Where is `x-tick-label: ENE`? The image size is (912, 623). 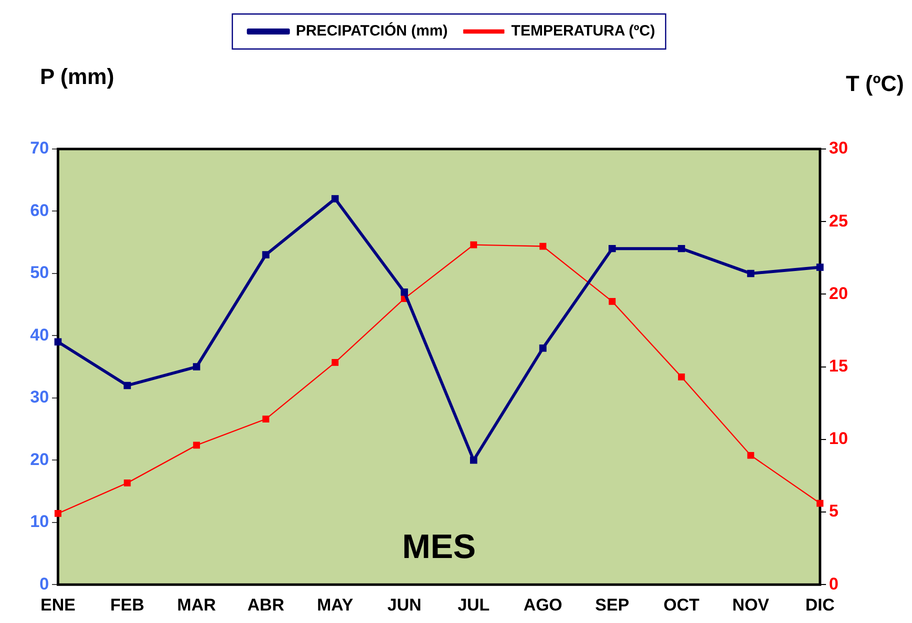
x-tick-label: ENE is located at coordinates (58, 604).